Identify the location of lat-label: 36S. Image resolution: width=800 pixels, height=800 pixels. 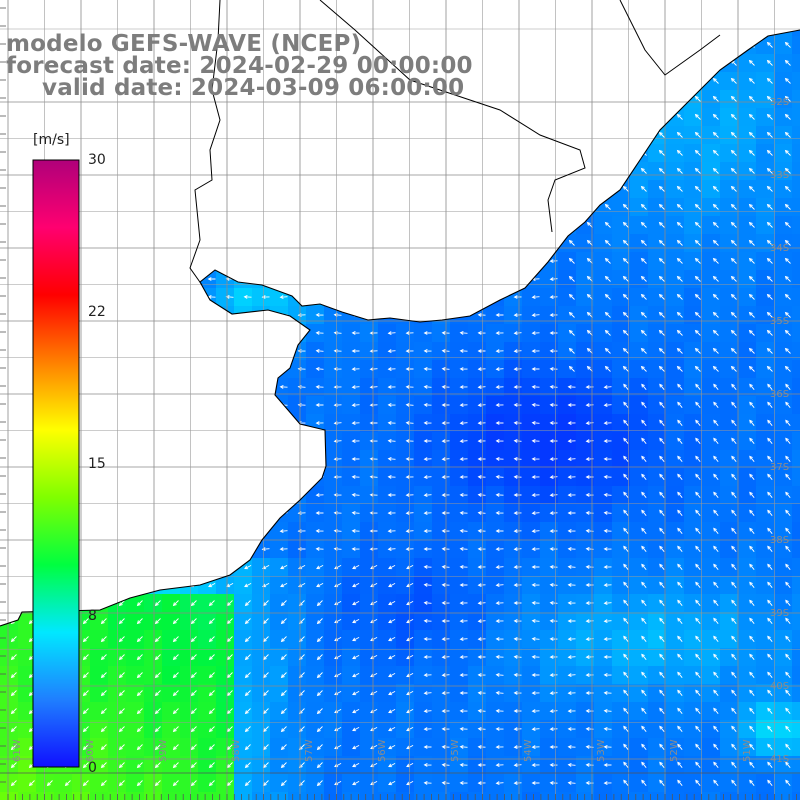
(779, 394).